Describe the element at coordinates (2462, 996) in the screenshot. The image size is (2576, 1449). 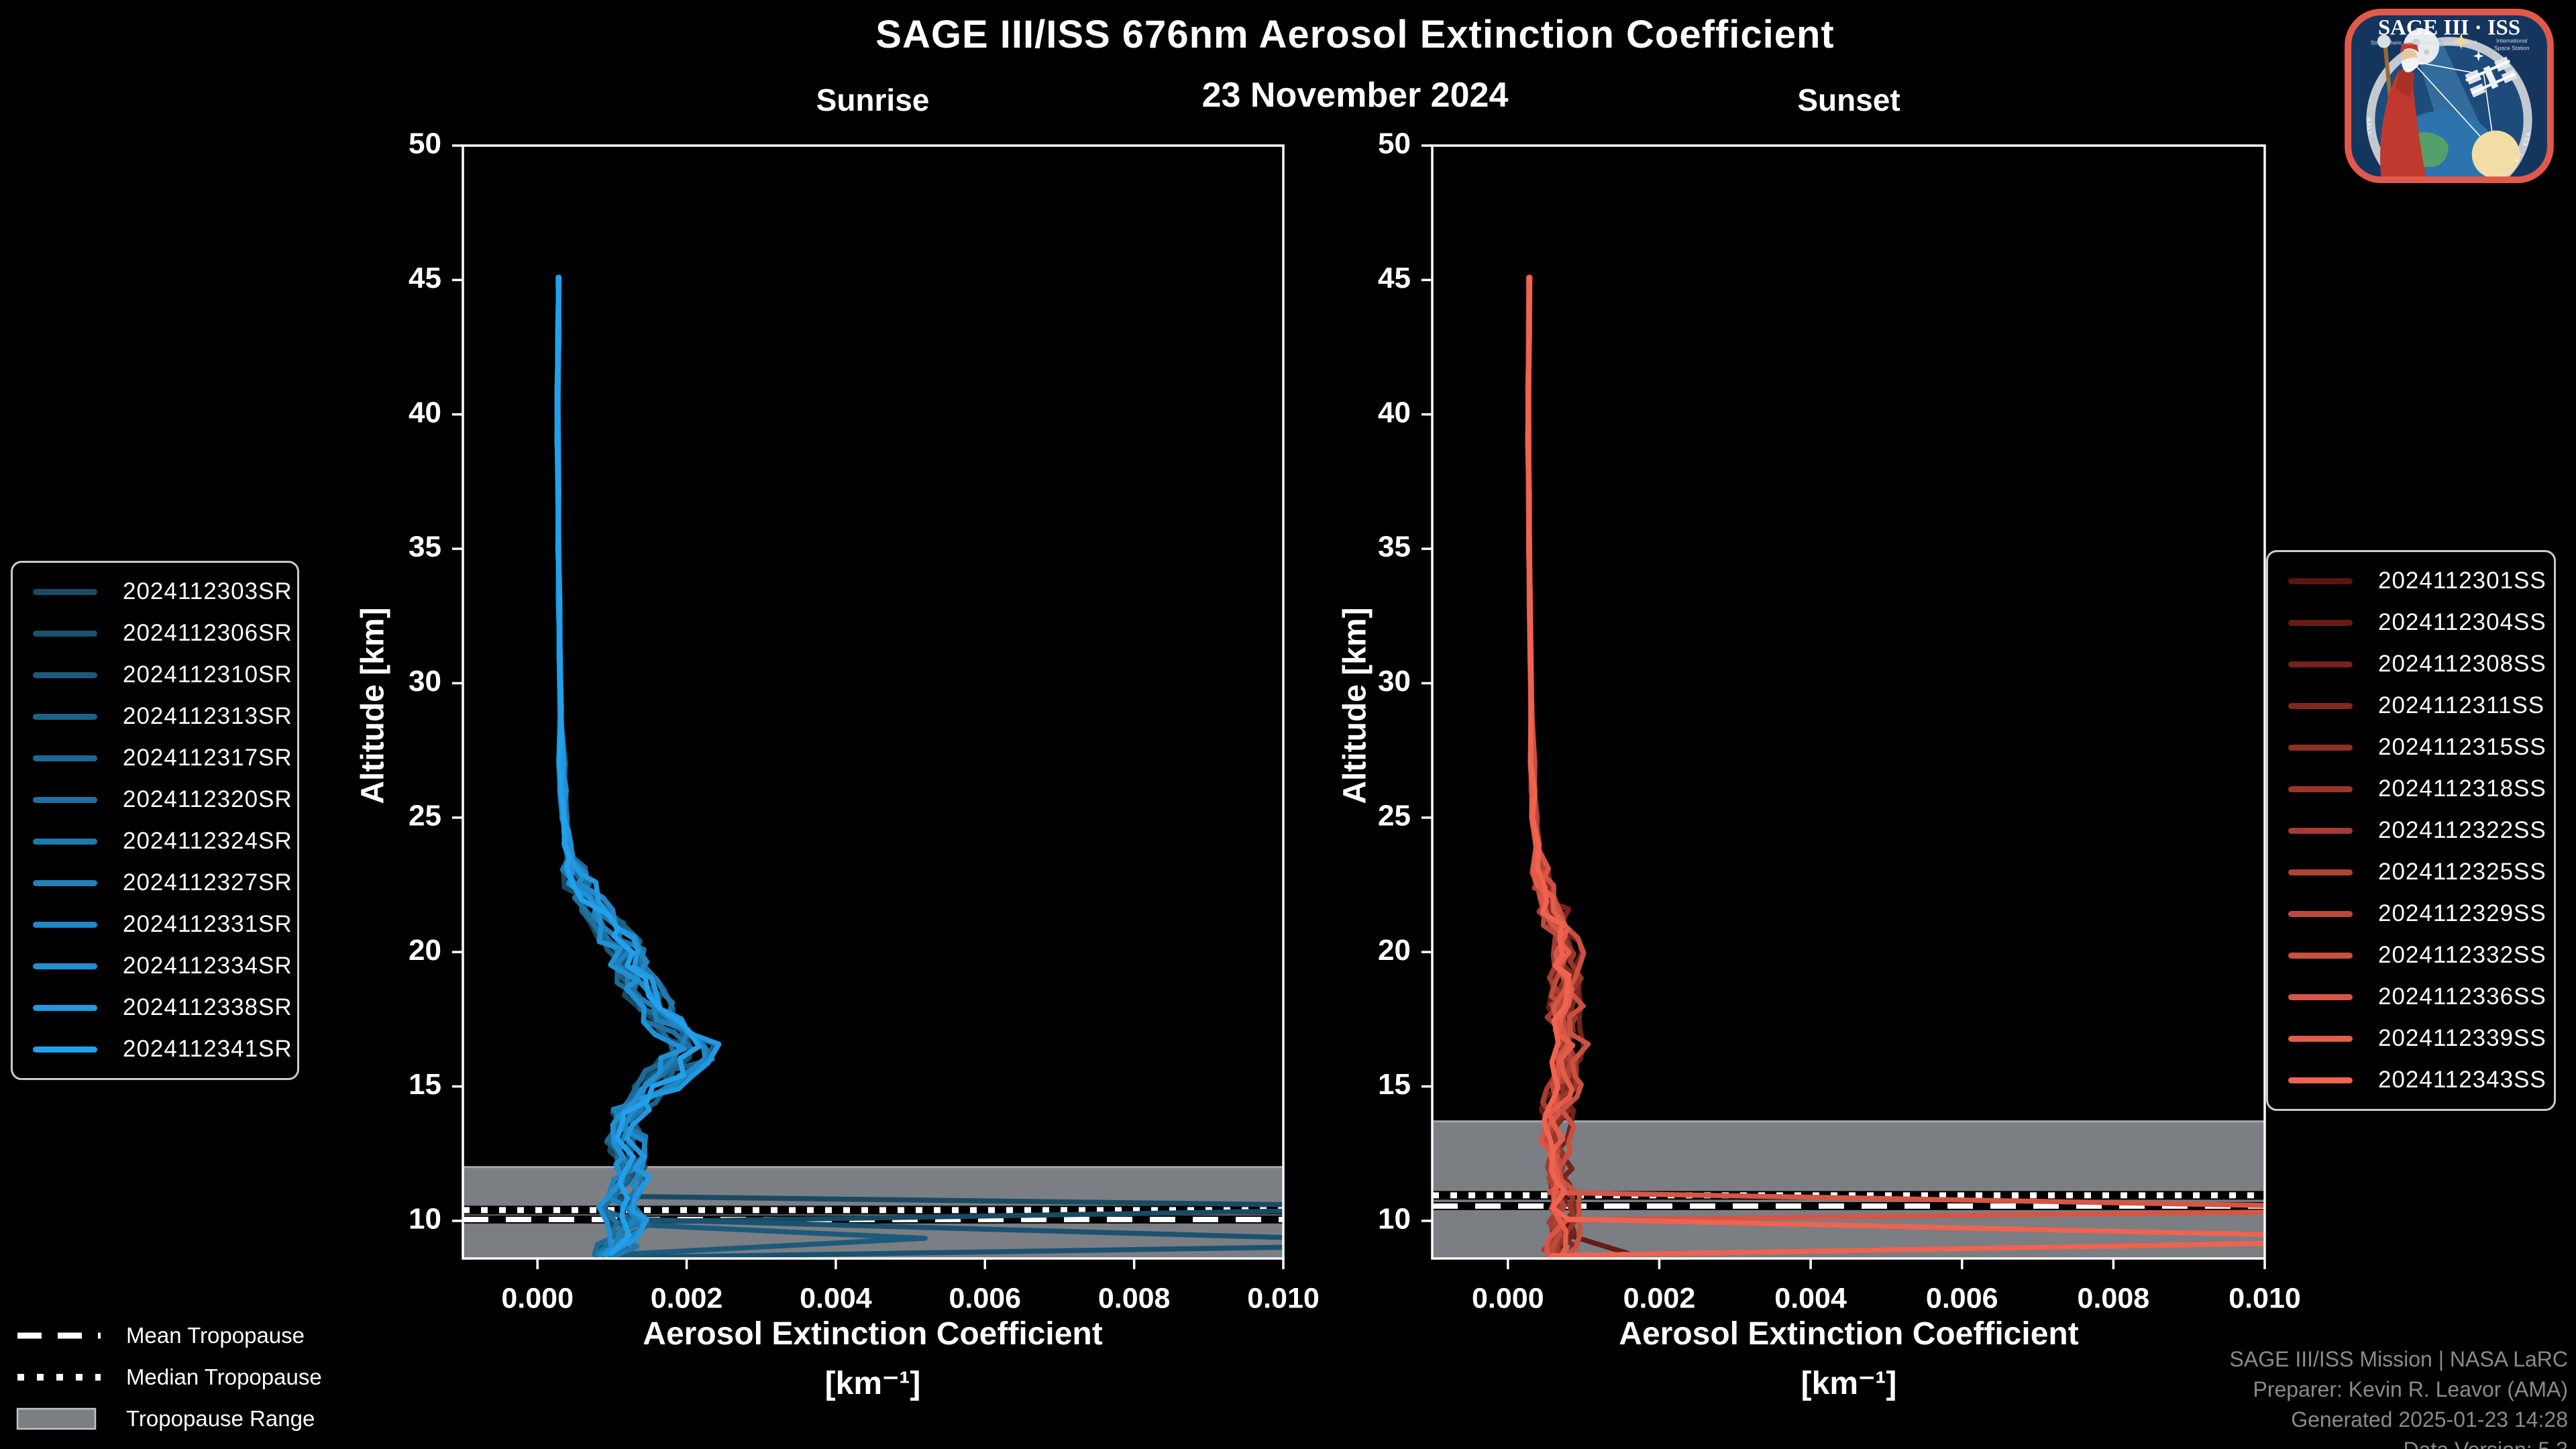
I see `legend-label: 2024112336SS` at that location.